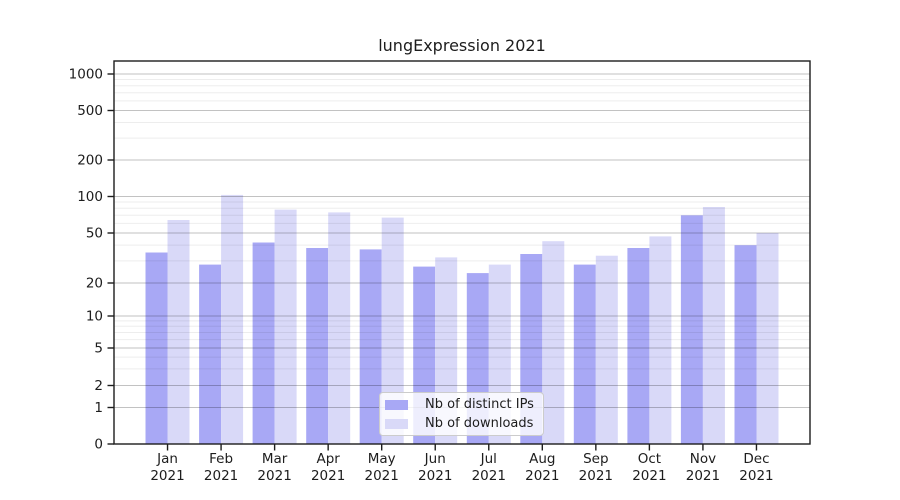 This screenshot has width=900, height=500. Describe the element at coordinates (596, 467) in the screenshot. I see `x-tick-label: Sep 2021` at that location.